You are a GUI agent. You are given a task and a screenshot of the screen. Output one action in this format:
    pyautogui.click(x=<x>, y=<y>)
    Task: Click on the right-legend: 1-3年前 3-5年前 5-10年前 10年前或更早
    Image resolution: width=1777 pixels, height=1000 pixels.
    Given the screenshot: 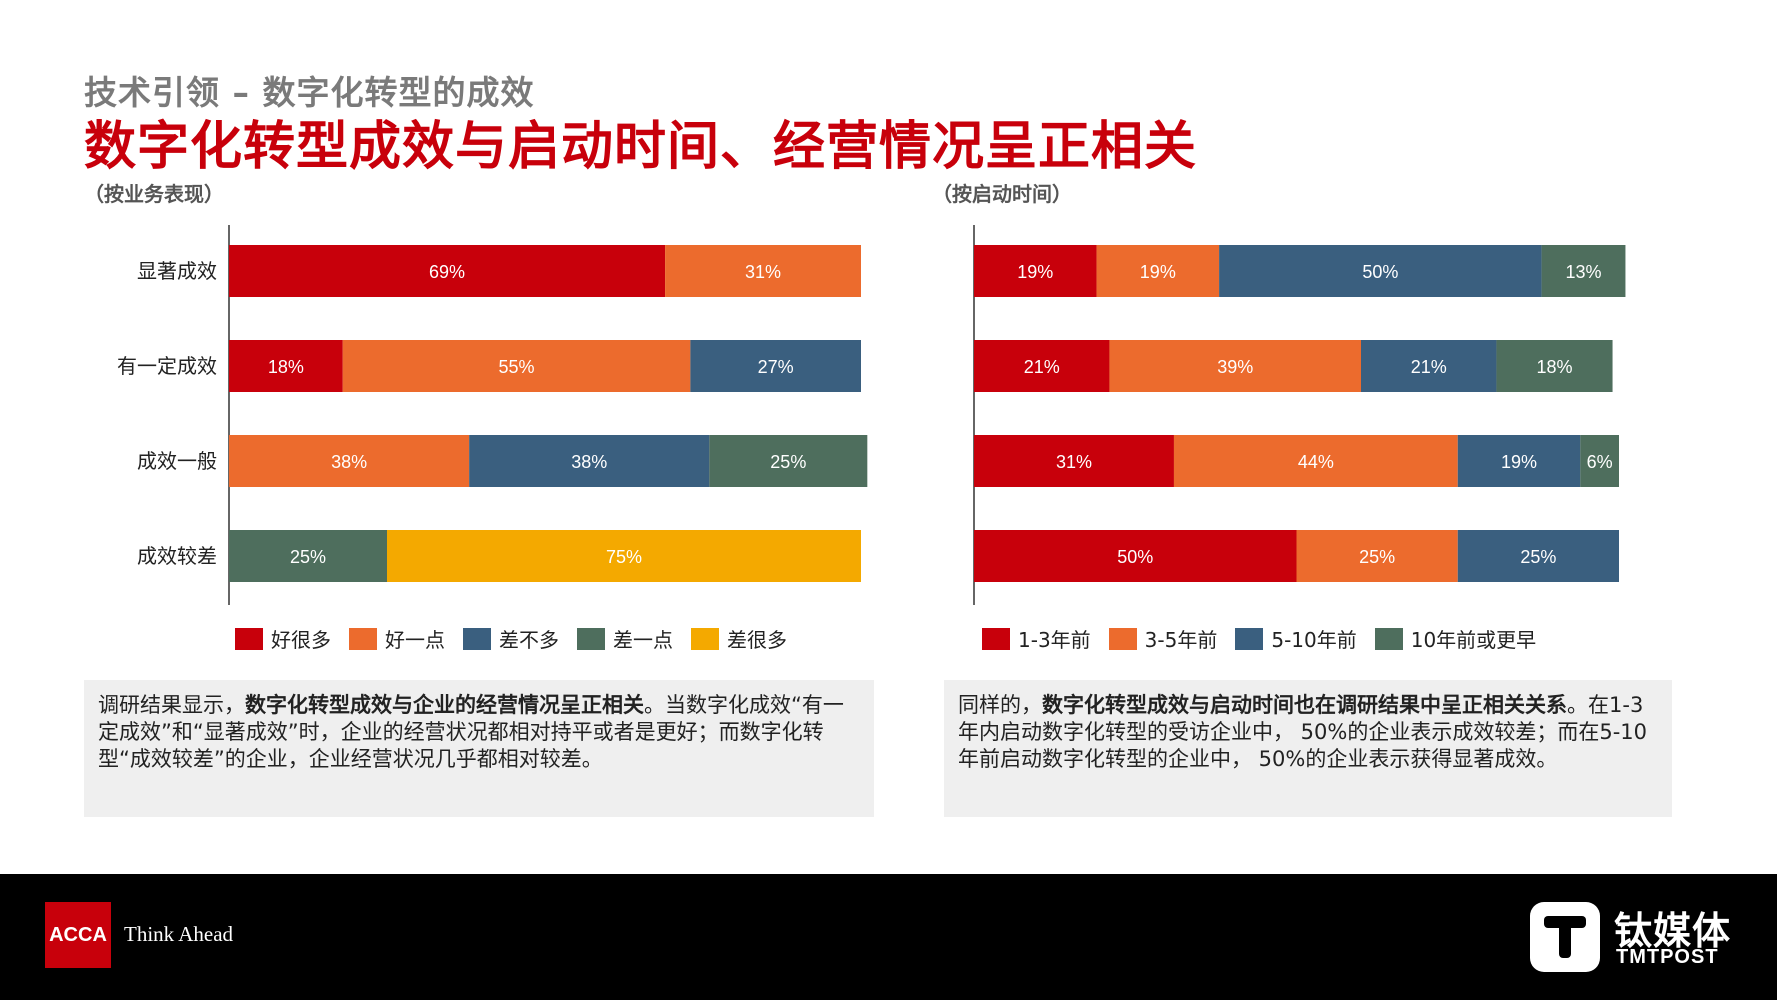 What is the action you would take?
    pyautogui.click(x=1259, y=638)
    